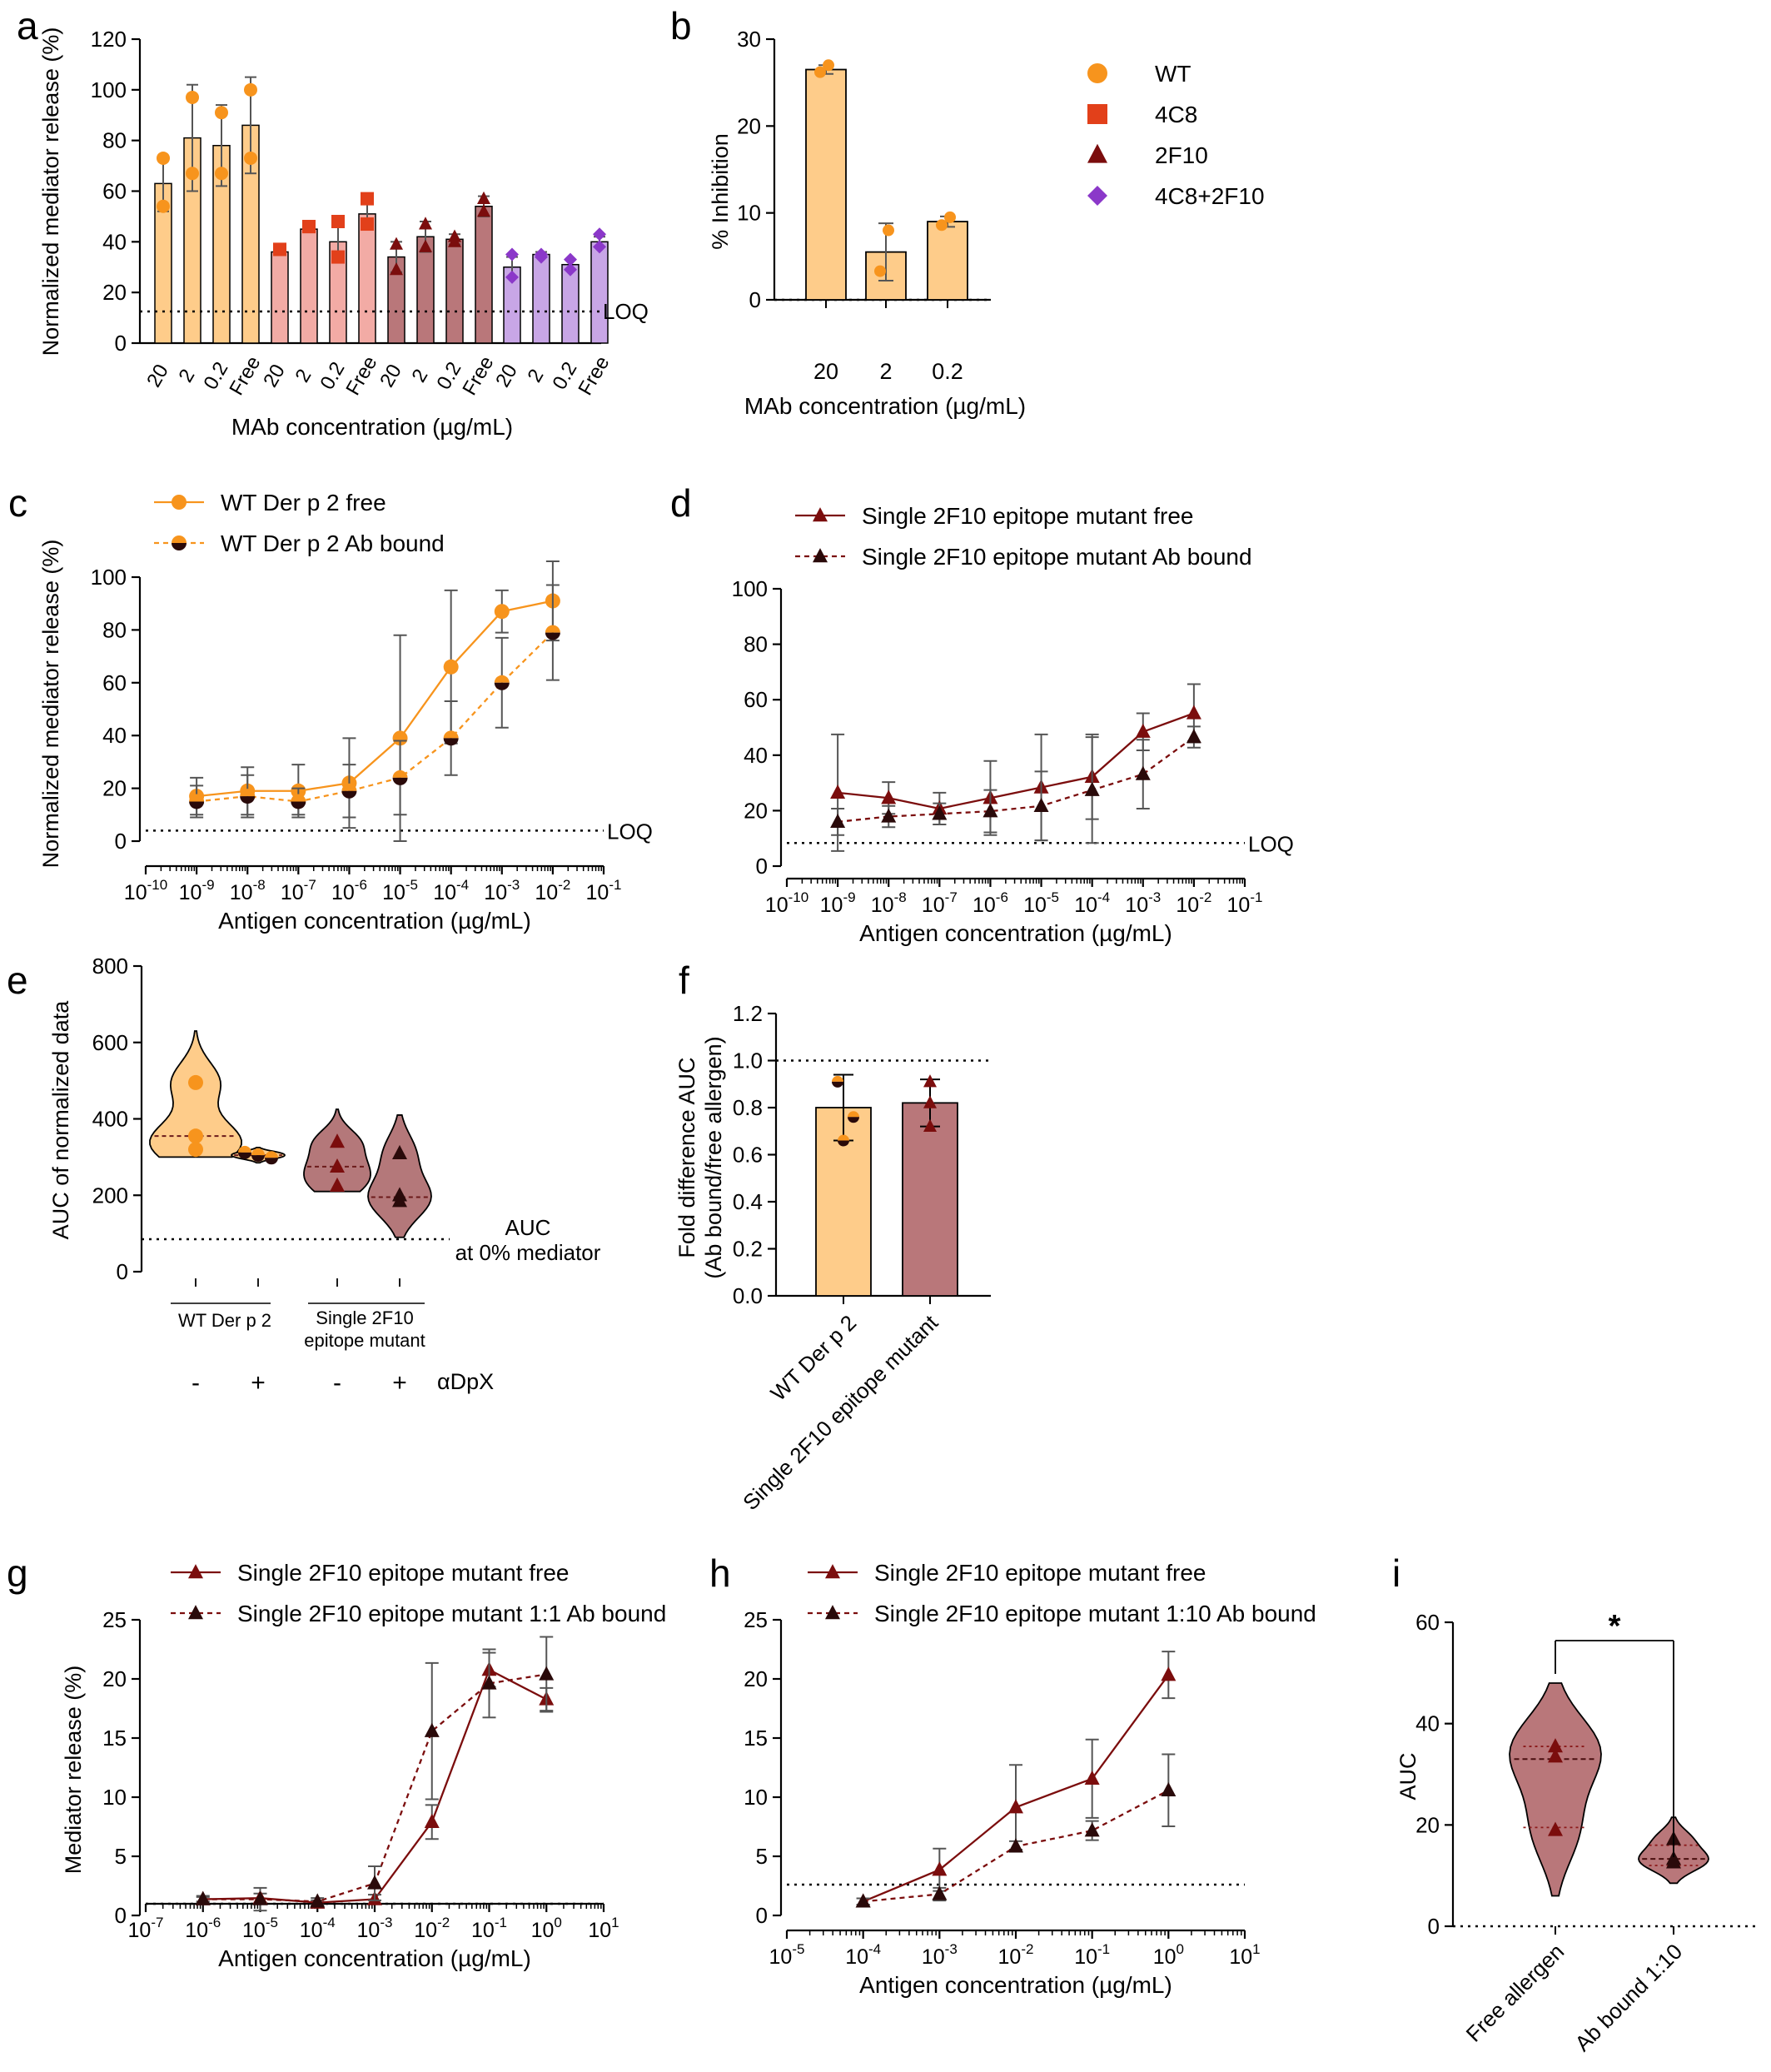 The width and height of the screenshot is (1771, 2072). Describe the element at coordinates (713, 1157) in the screenshot. I see `panel-f-ylabel: (Ab bound/free allergen)` at that location.